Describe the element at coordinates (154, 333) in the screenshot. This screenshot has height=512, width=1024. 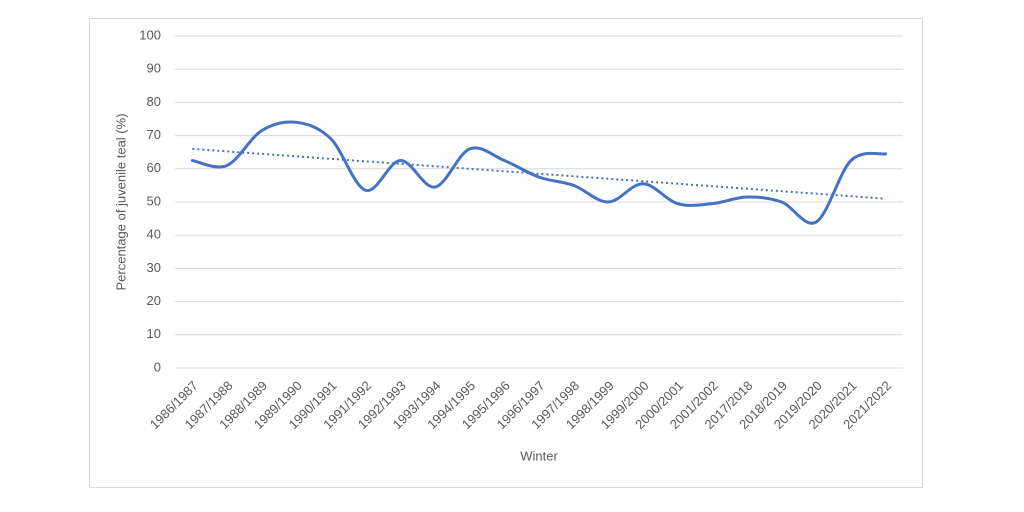
I see `y-tick-label: 10` at that location.